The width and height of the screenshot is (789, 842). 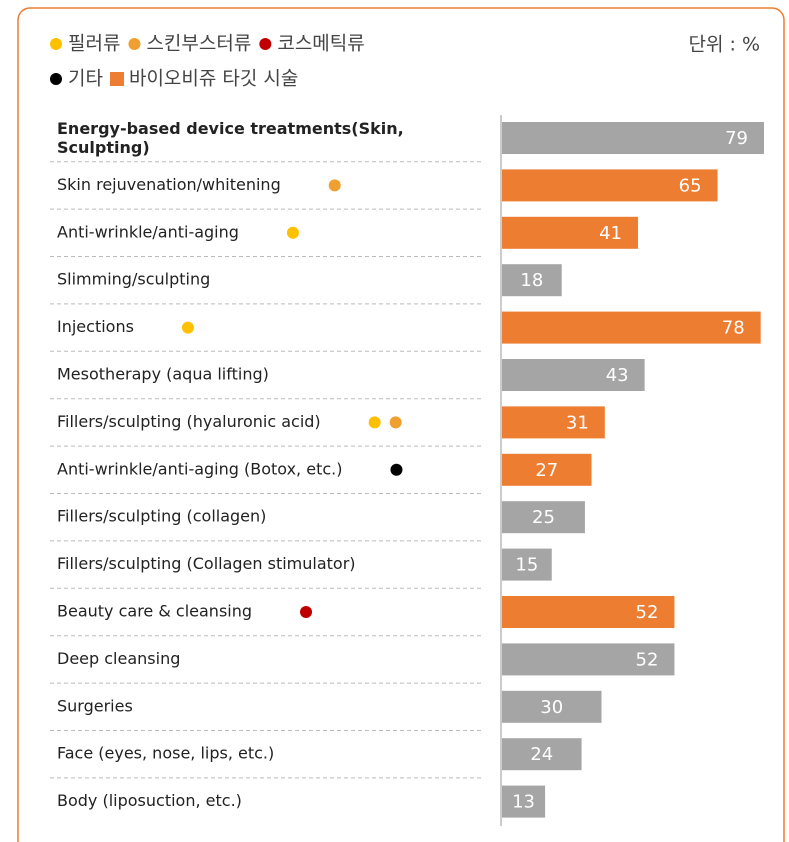 What do you see at coordinates (149, 800) in the screenshot?
I see `category-label: Body (liposuction, etc.)` at bounding box center [149, 800].